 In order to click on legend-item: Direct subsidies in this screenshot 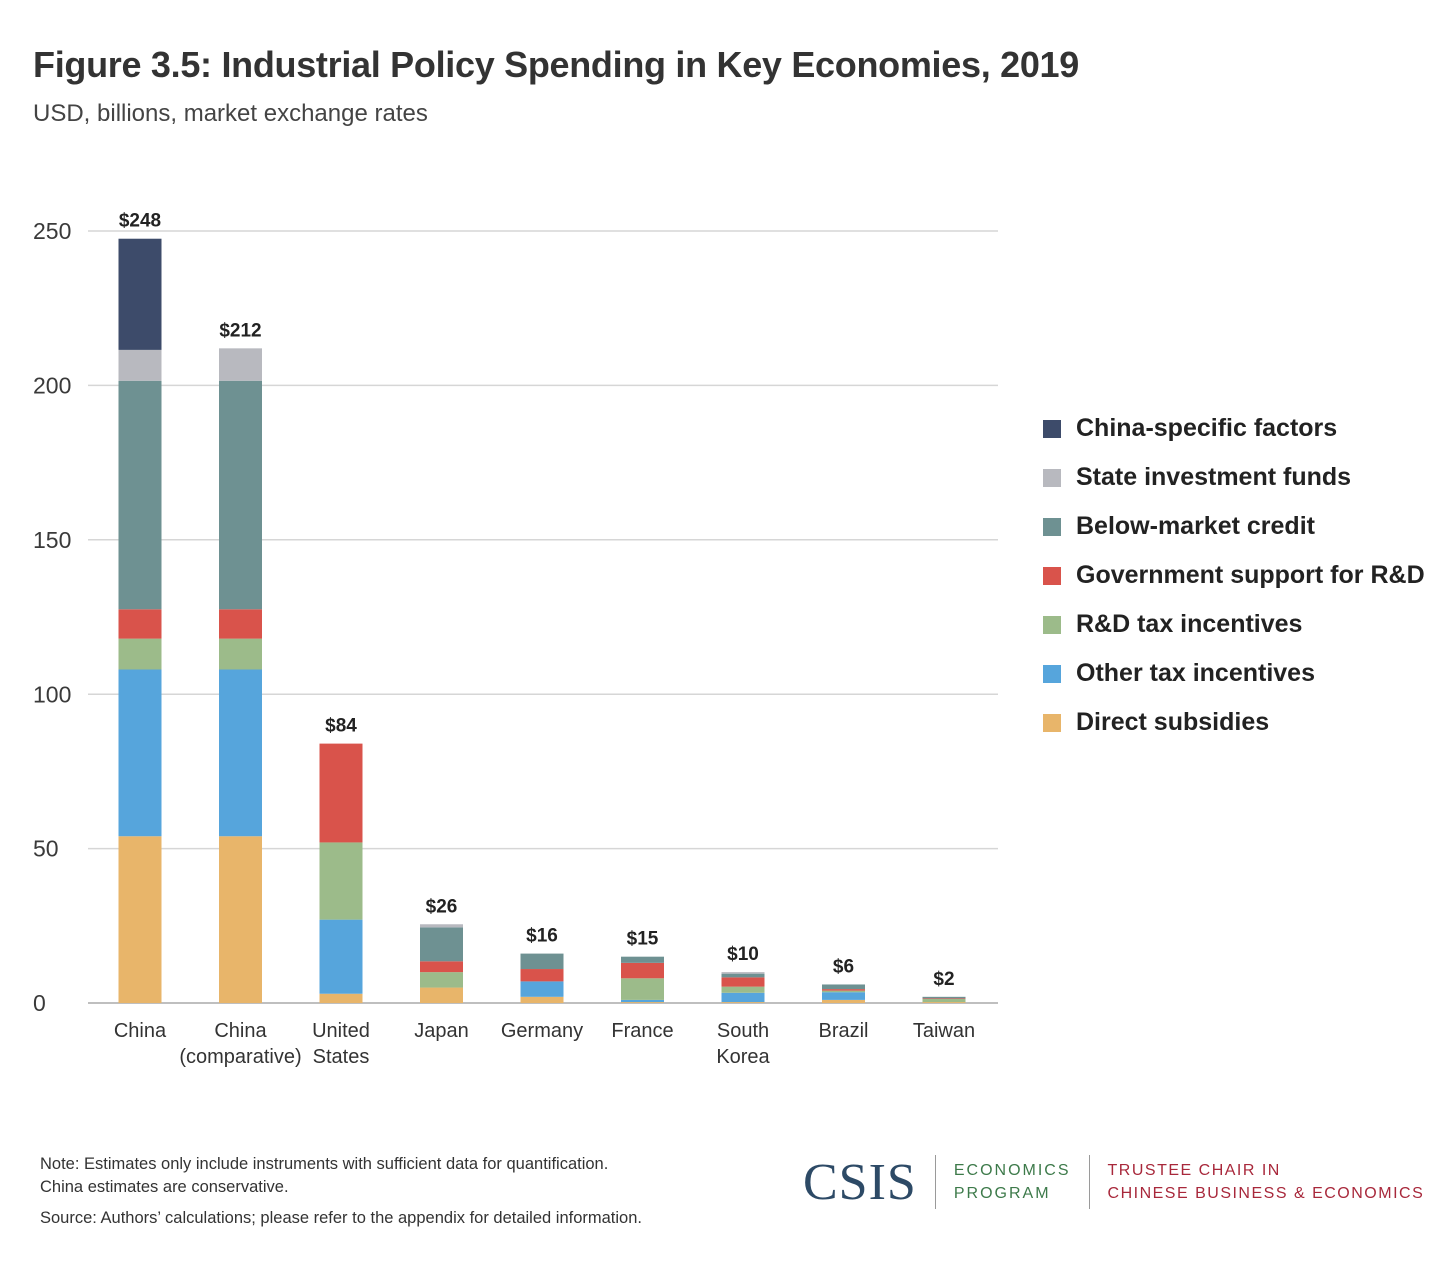, I will do `click(1234, 722)`.